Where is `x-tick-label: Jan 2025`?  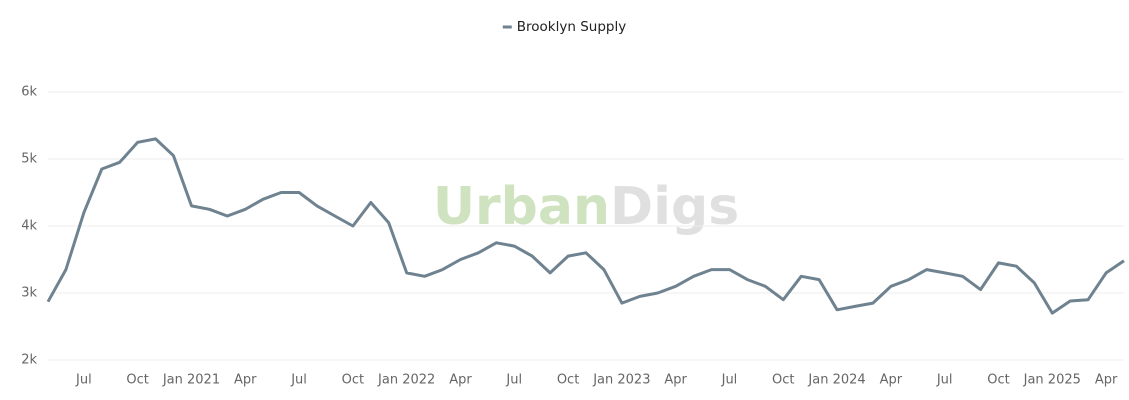
x-tick-label: Jan 2025 is located at coordinates (1052, 380).